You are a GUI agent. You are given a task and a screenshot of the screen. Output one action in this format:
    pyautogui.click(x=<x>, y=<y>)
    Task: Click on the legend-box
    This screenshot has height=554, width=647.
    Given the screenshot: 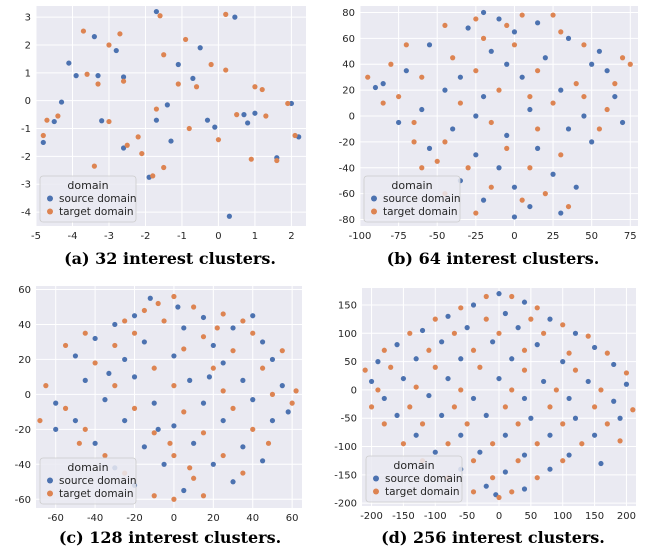 What is the action you would take?
    pyautogui.click(x=414, y=479)
    